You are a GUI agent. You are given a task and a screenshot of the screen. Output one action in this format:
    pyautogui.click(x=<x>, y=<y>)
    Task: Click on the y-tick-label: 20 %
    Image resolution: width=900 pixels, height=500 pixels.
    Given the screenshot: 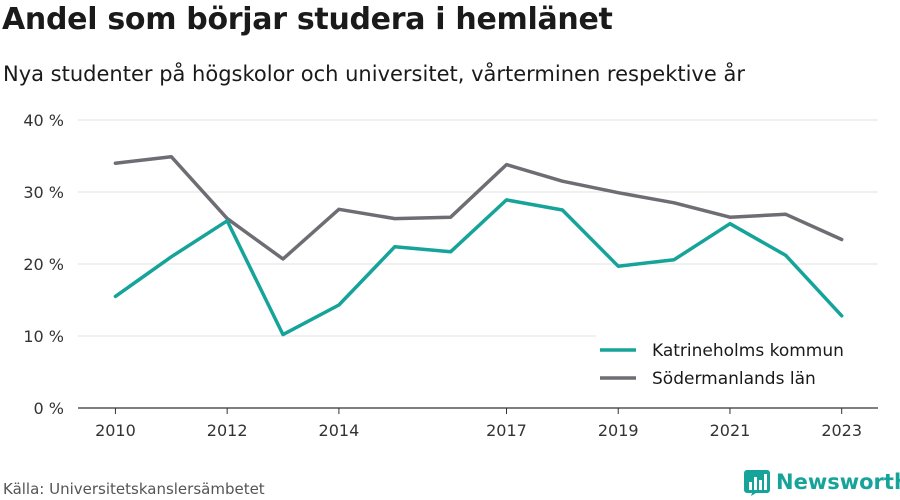 What is the action you would take?
    pyautogui.click(x=43, y=264)
    